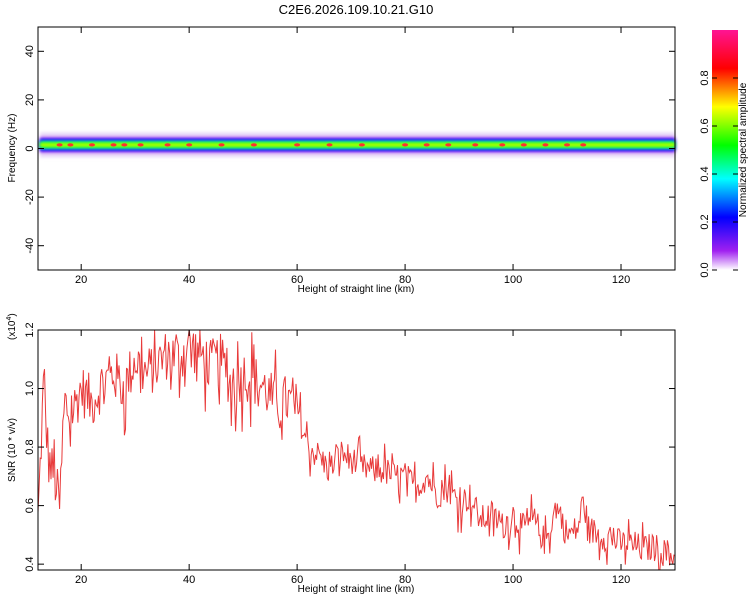  What do you see at coordinates (356, 9) in the screenshot?
I see `chart-title: C2E6.2026.109.10.21.G10` at bounding box center [356, 9].